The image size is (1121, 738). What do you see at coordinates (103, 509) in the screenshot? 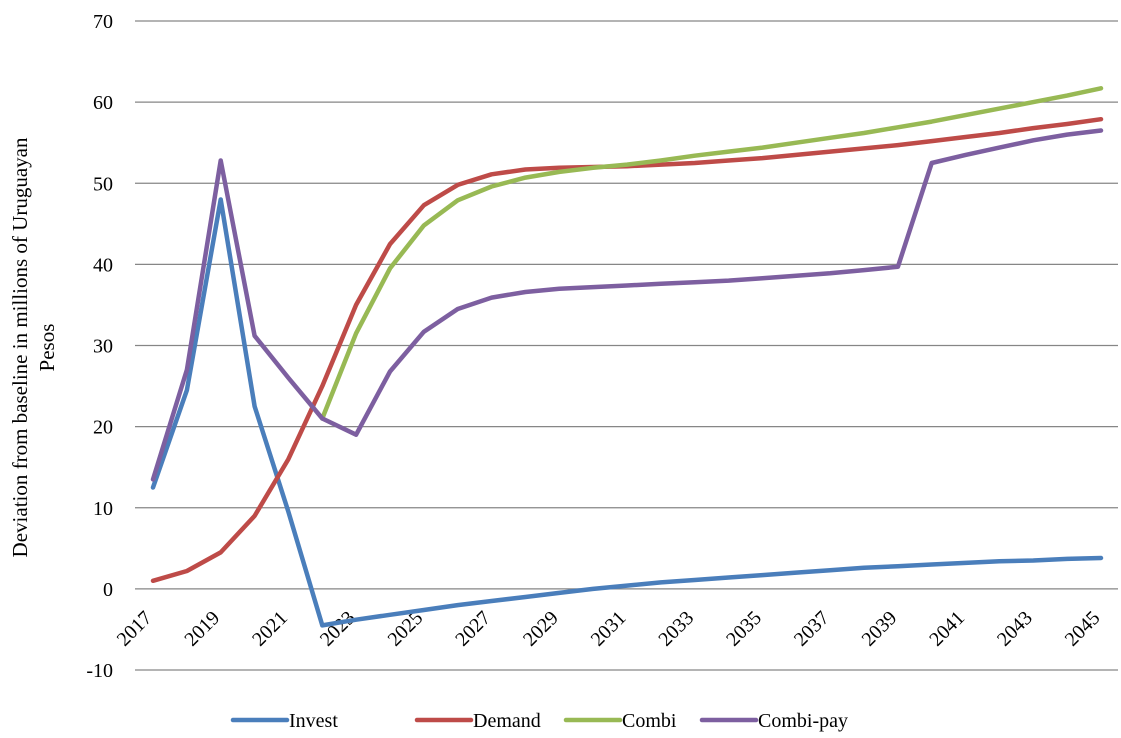
I see `y-tick-label: 10` at bounding box center [103, 509].